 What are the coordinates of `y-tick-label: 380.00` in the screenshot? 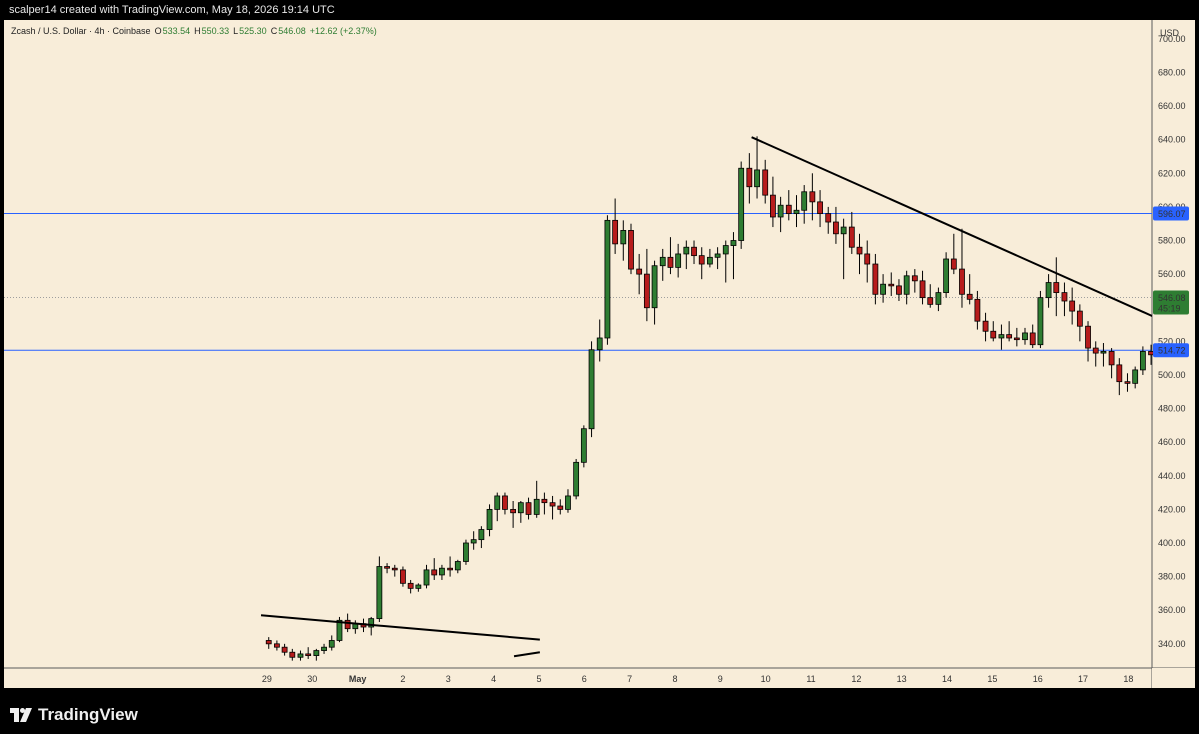 It's located at (1172, 577).